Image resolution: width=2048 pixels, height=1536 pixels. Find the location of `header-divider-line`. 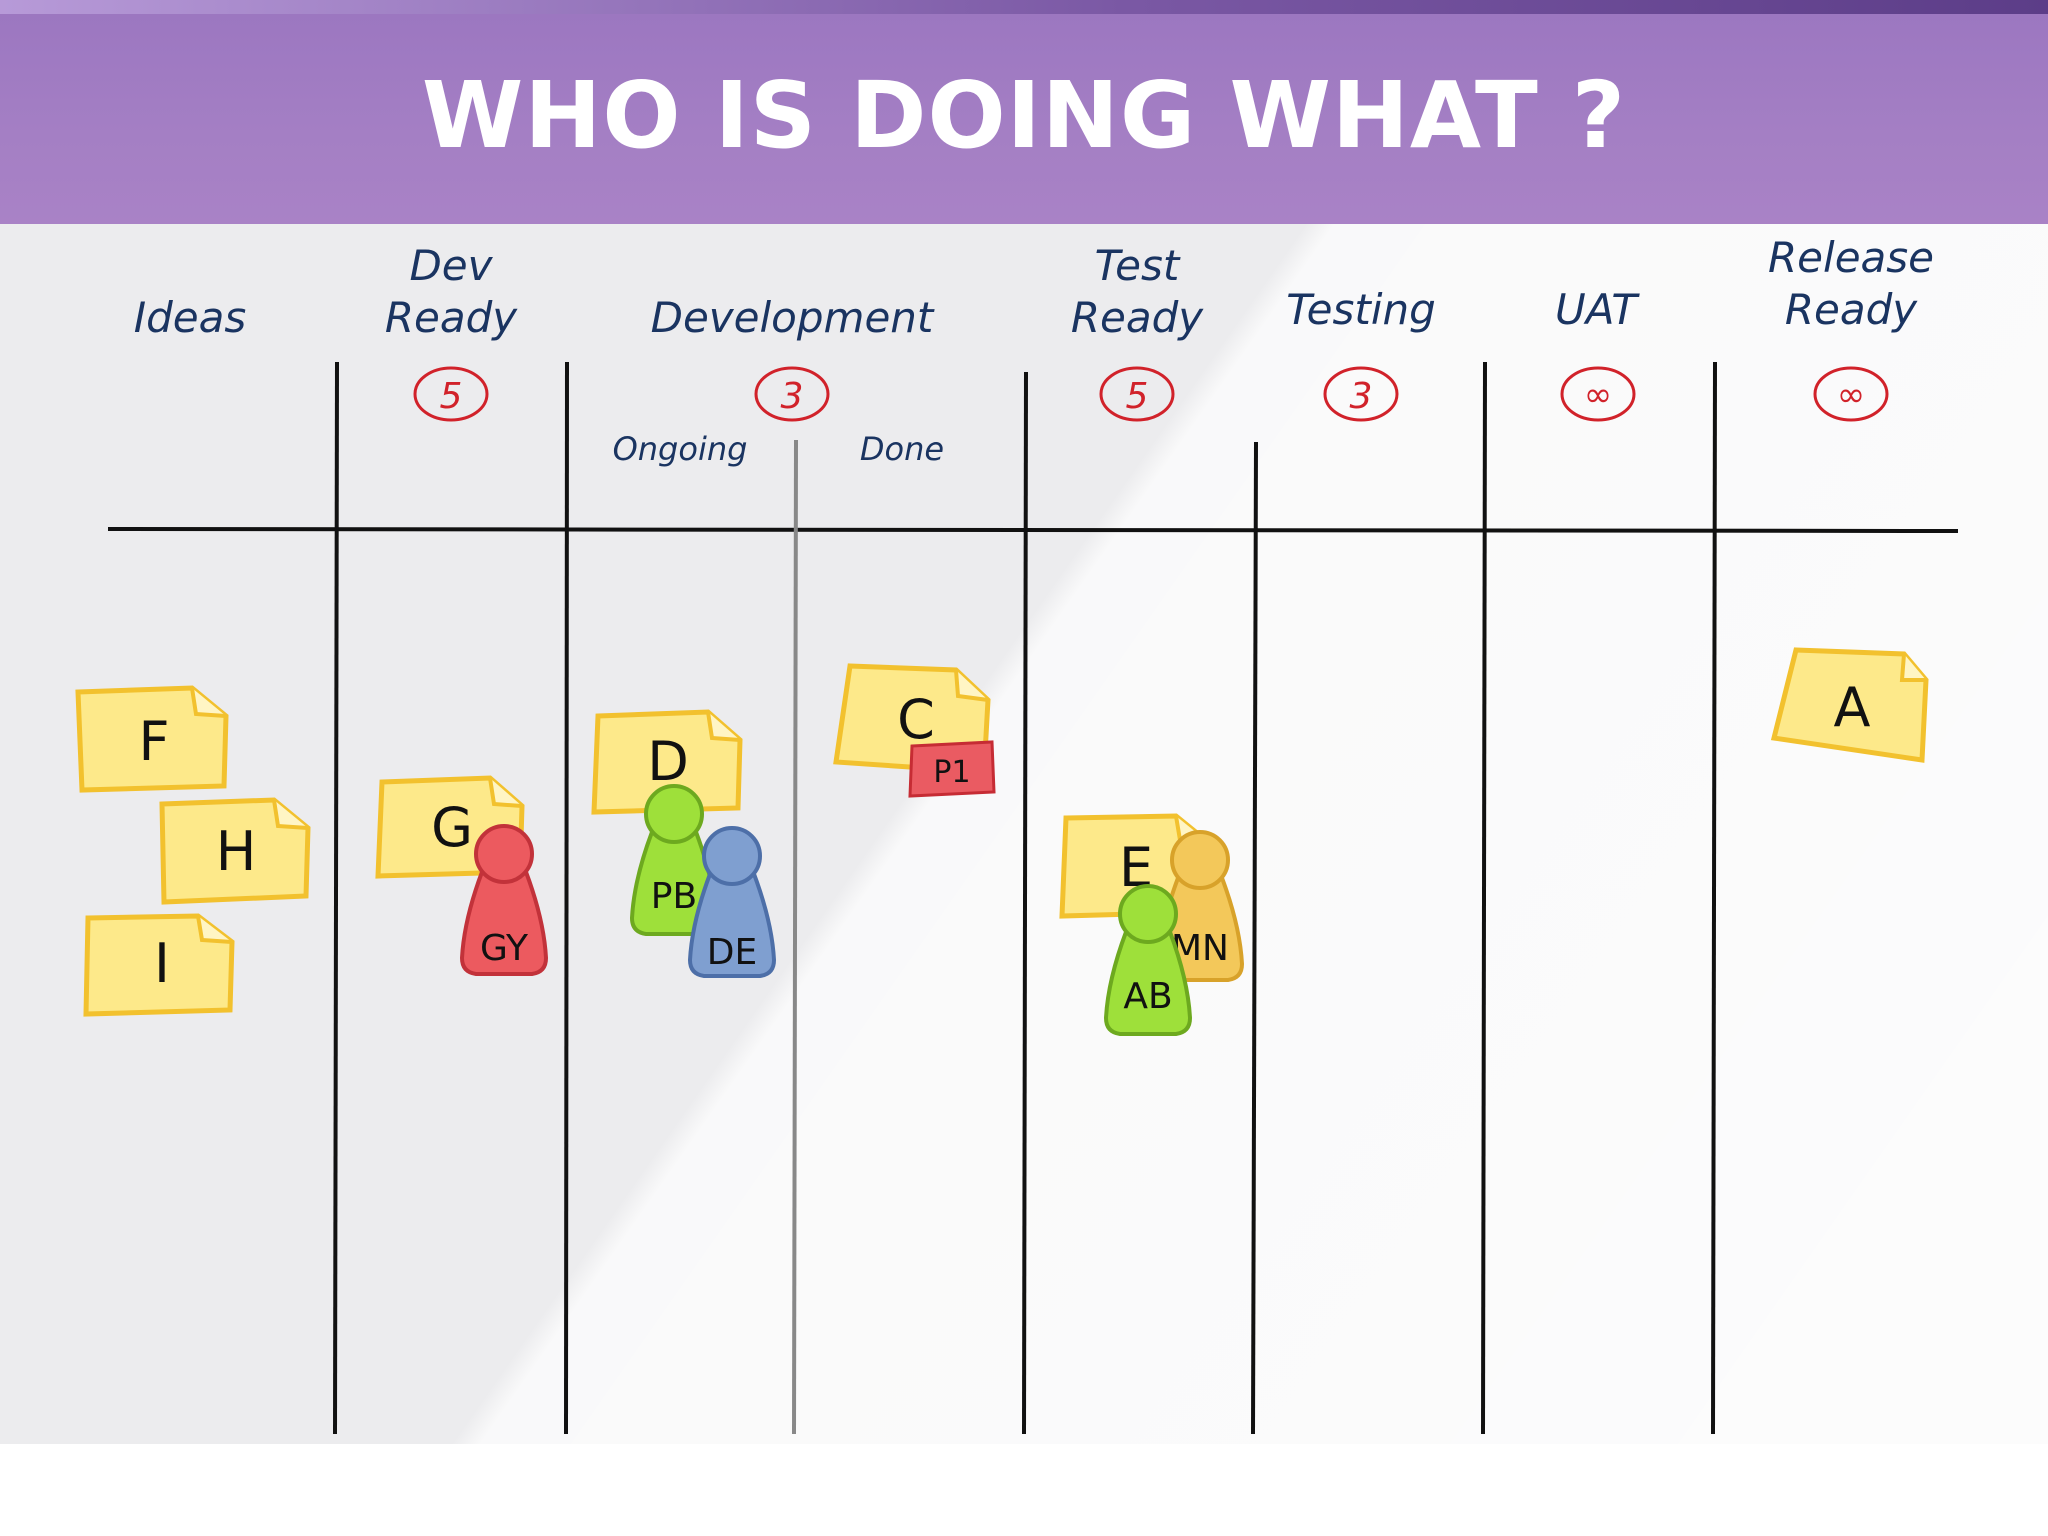

header-divider-line is located at coordinates (1033, 530).